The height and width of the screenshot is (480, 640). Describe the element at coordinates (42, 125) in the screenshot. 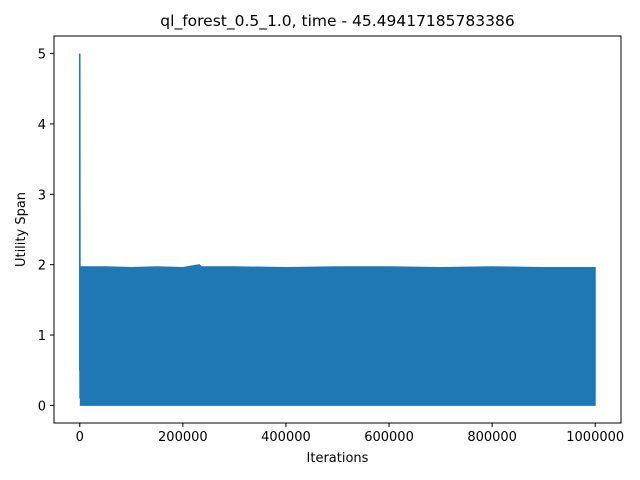

I see `y-tick-label: 4` at that location.